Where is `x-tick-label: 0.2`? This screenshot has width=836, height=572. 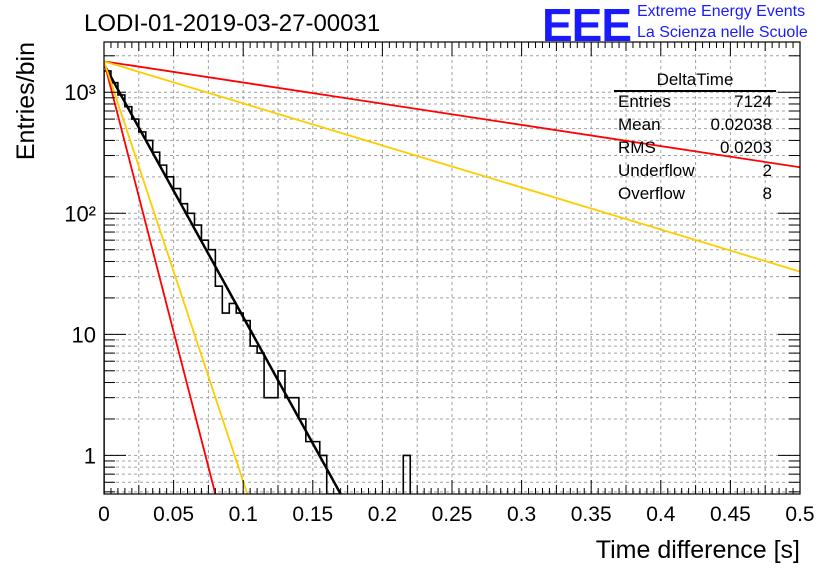 x-tick-label: 0.2 is located at coordinates (382, 514).